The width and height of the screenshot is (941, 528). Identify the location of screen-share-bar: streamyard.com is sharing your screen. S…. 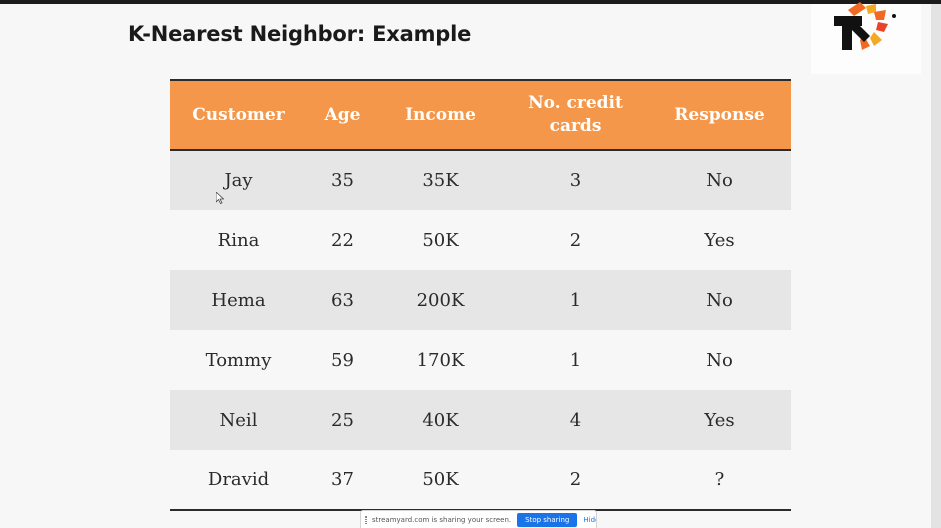
(478, 519).